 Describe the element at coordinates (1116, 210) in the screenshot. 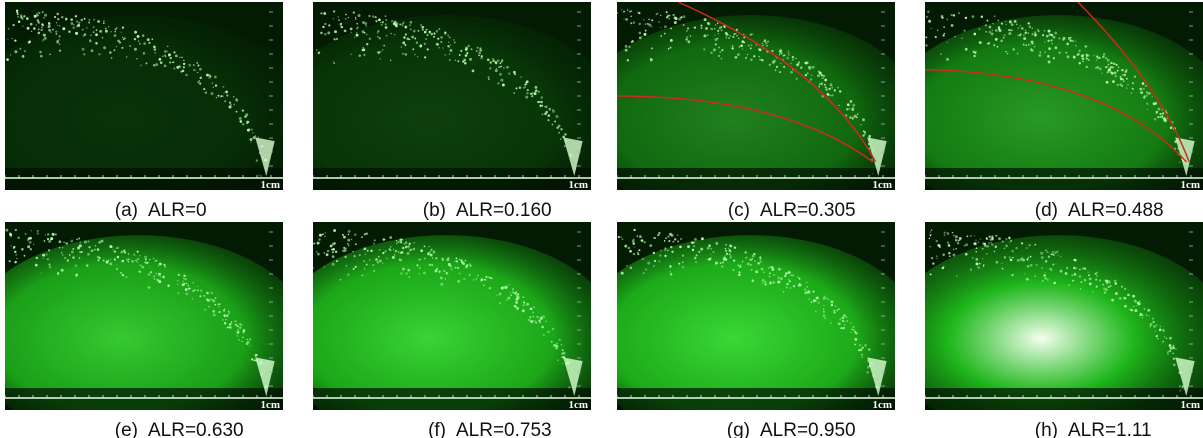

I see `panel-caption: ALR=0.488` at that location.